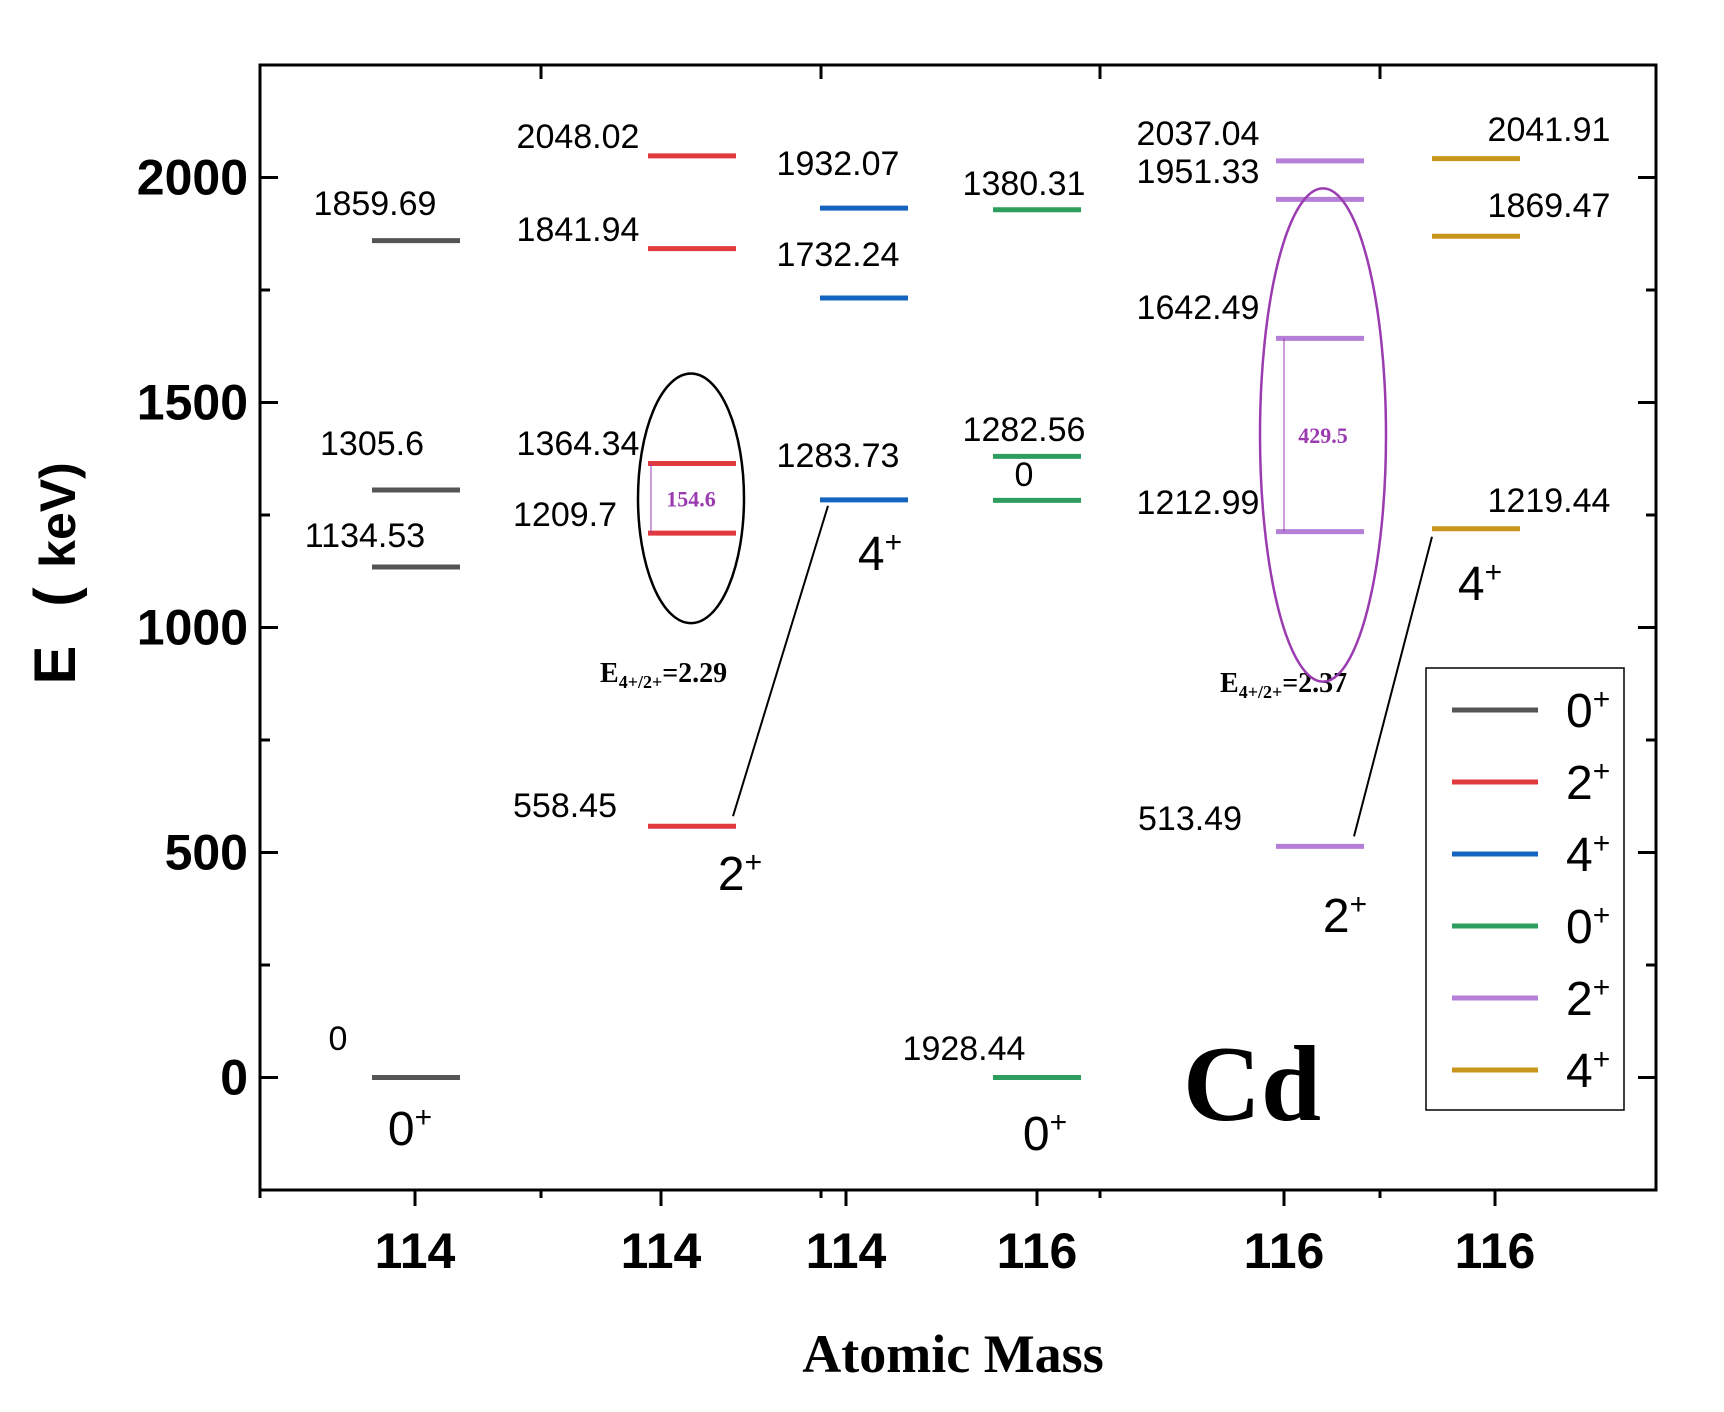  What do you see at coordinates (578, 230) in the screenshot?
I see `level-label: 1841.94` at bounding box center [578, 230].